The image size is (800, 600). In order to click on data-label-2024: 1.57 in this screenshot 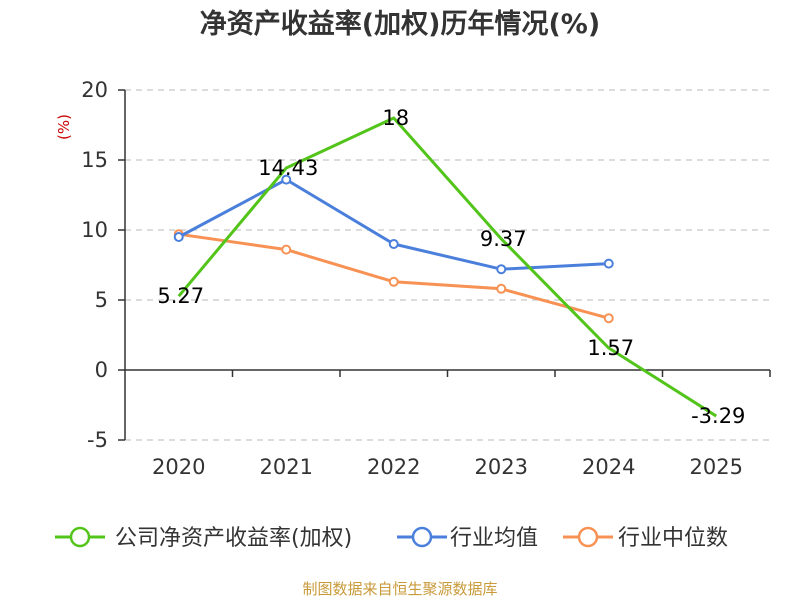, I will do `click(610, 348)`.